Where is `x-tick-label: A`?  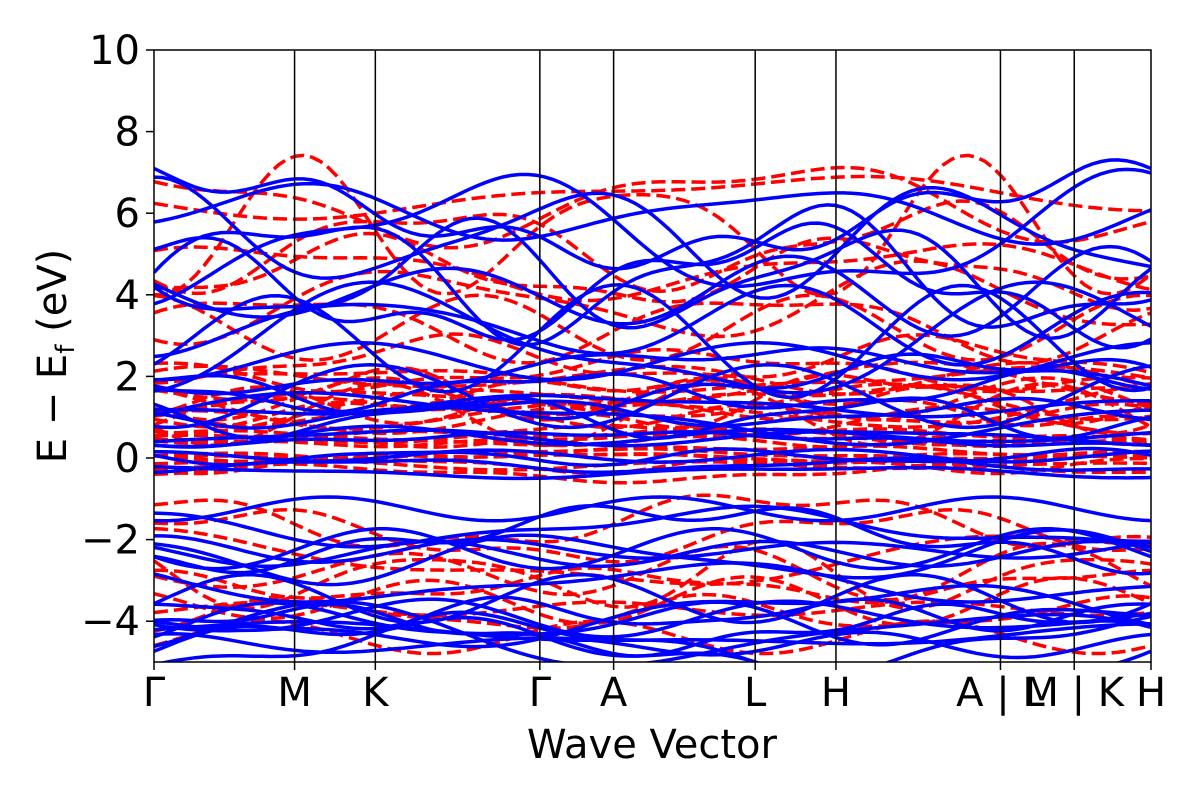
x-tick-label: A is located at coordinates (614, 693).